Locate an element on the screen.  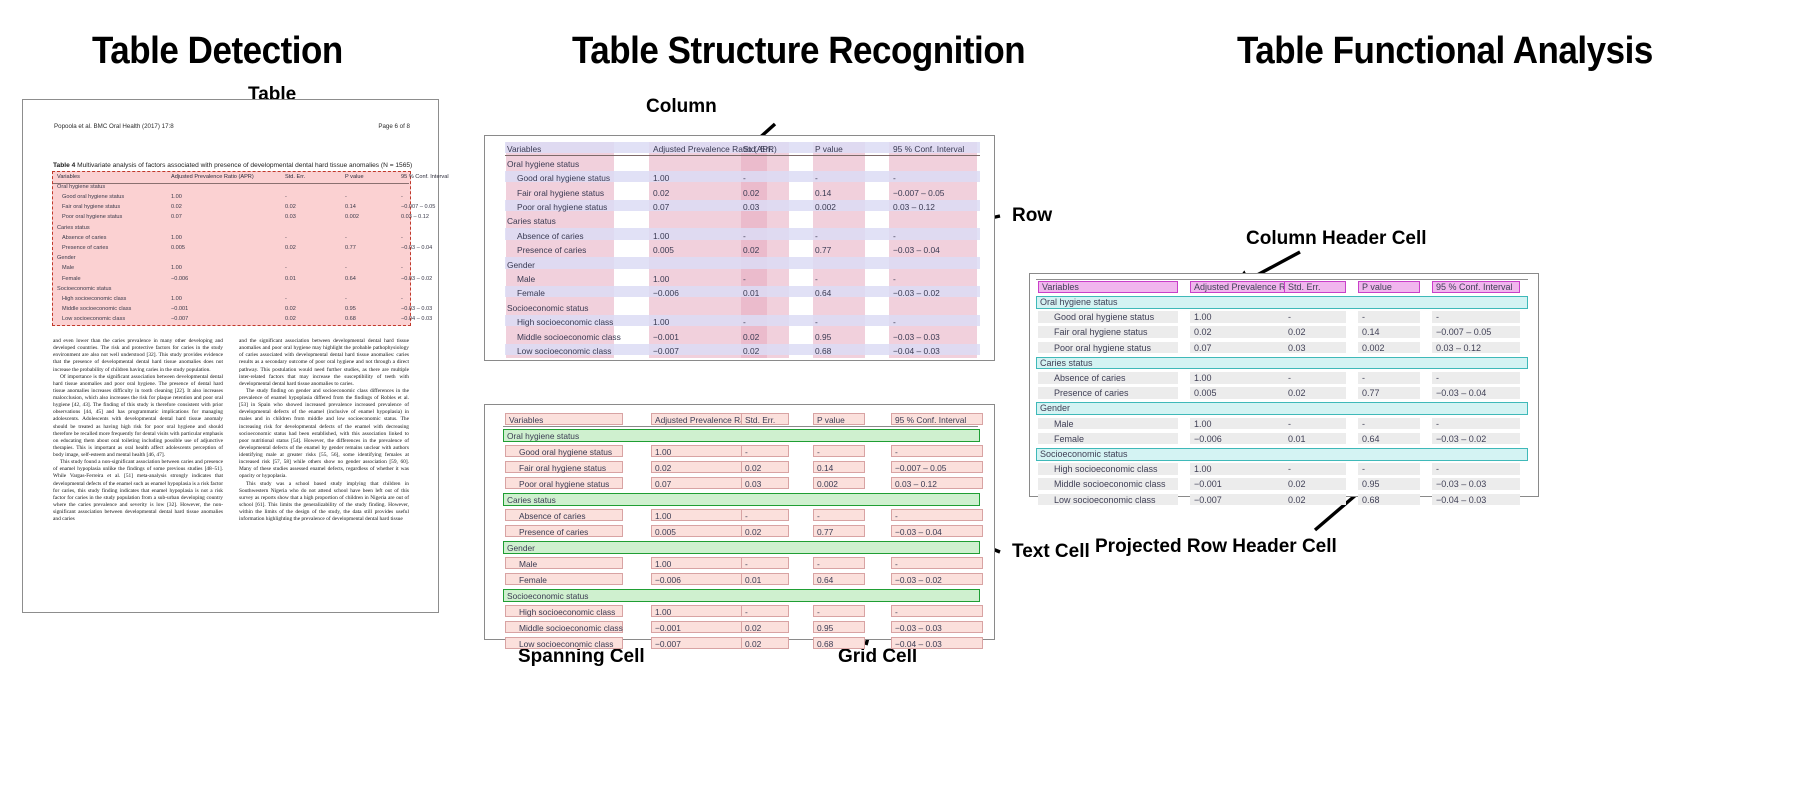
projected-row-header-cell is located at coordinates (1282, 408).